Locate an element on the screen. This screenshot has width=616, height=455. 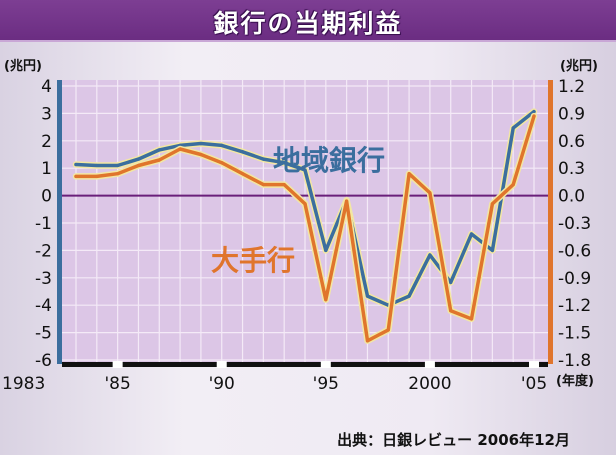
page-title: 銀行の当期利益 is located at coordinates (308, 23).